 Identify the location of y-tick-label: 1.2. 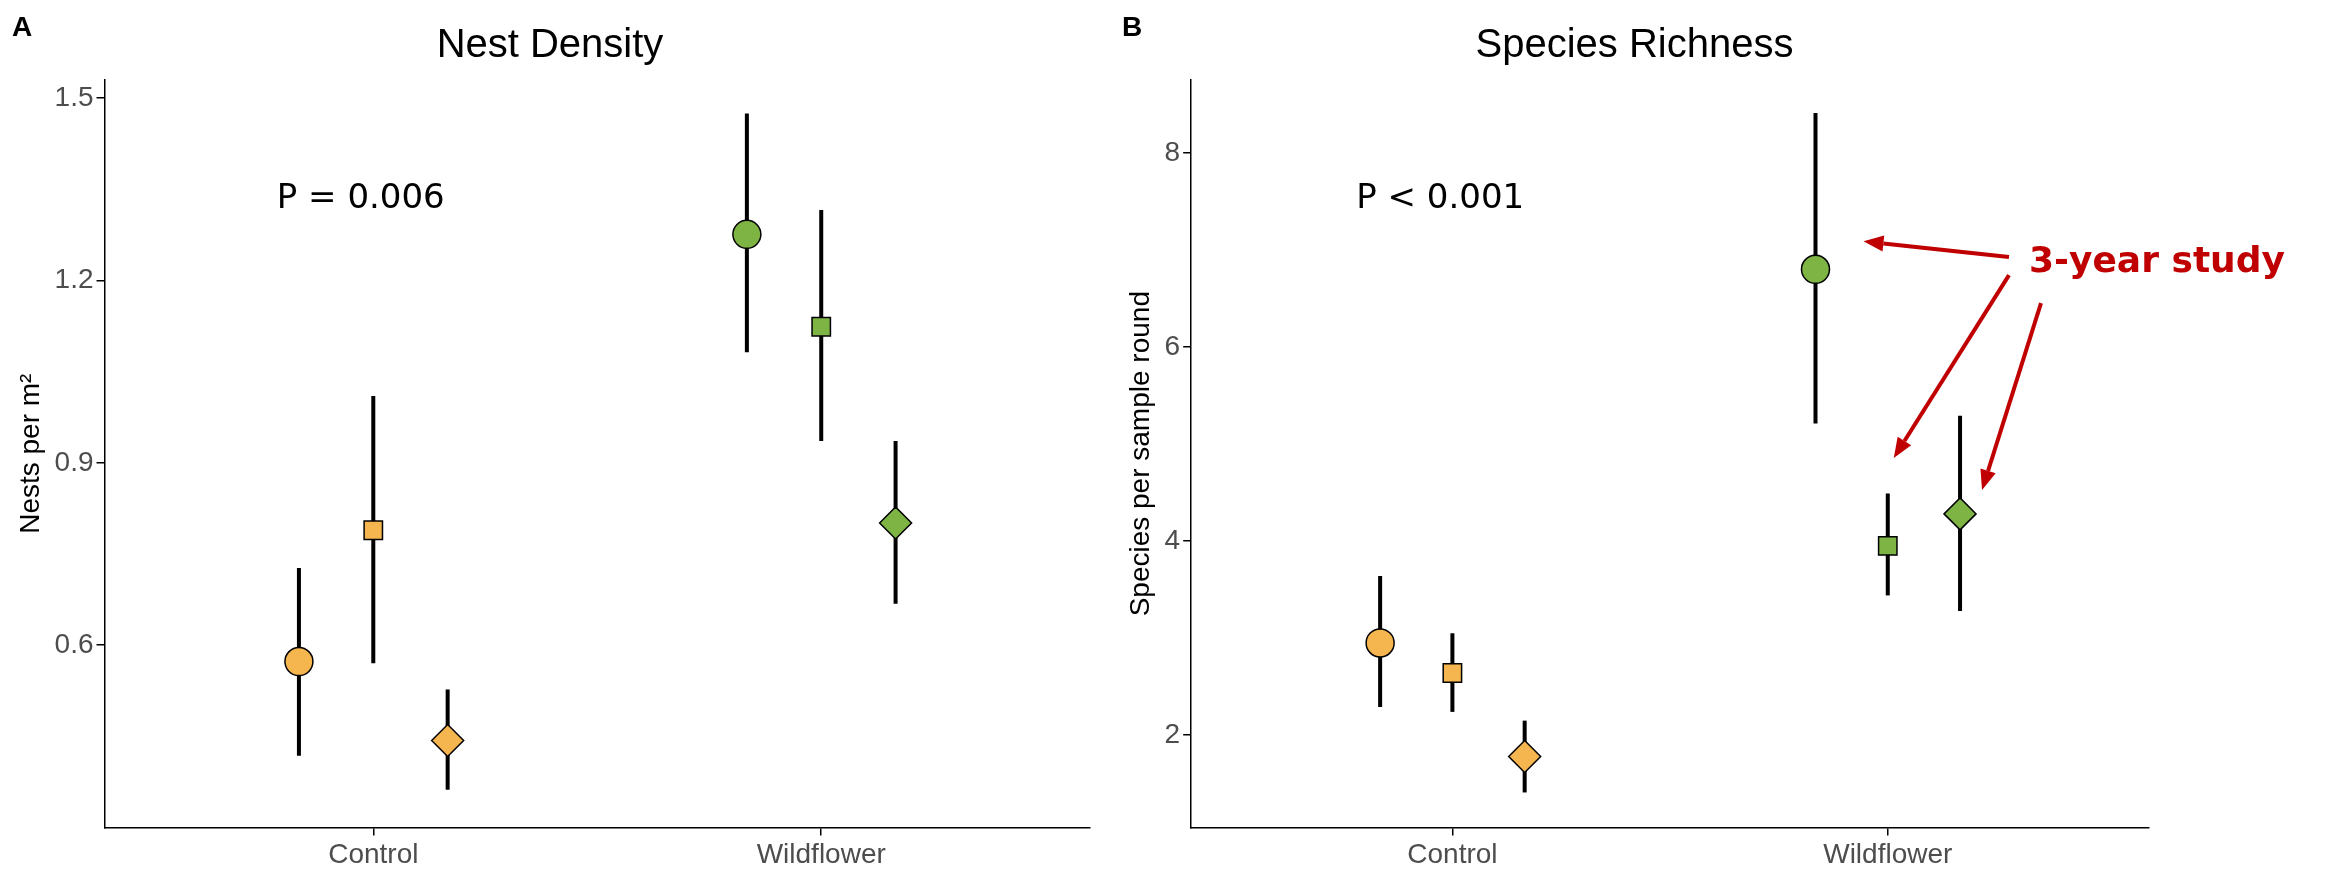
(74, 279).